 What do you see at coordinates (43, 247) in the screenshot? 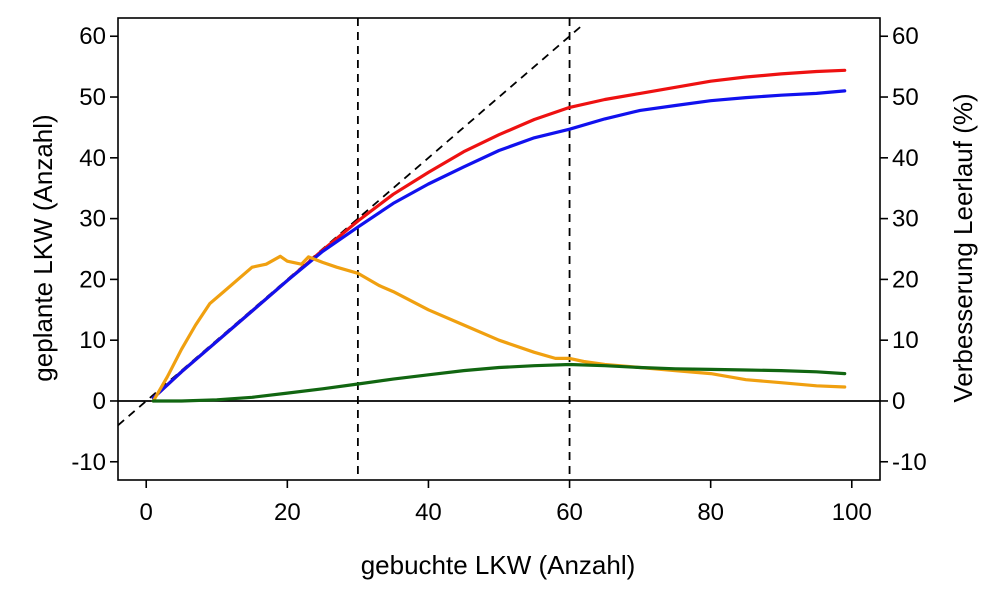
I see `y-axis-title: geplante LKW (Anzahl)` at bounding box center [43, 247].